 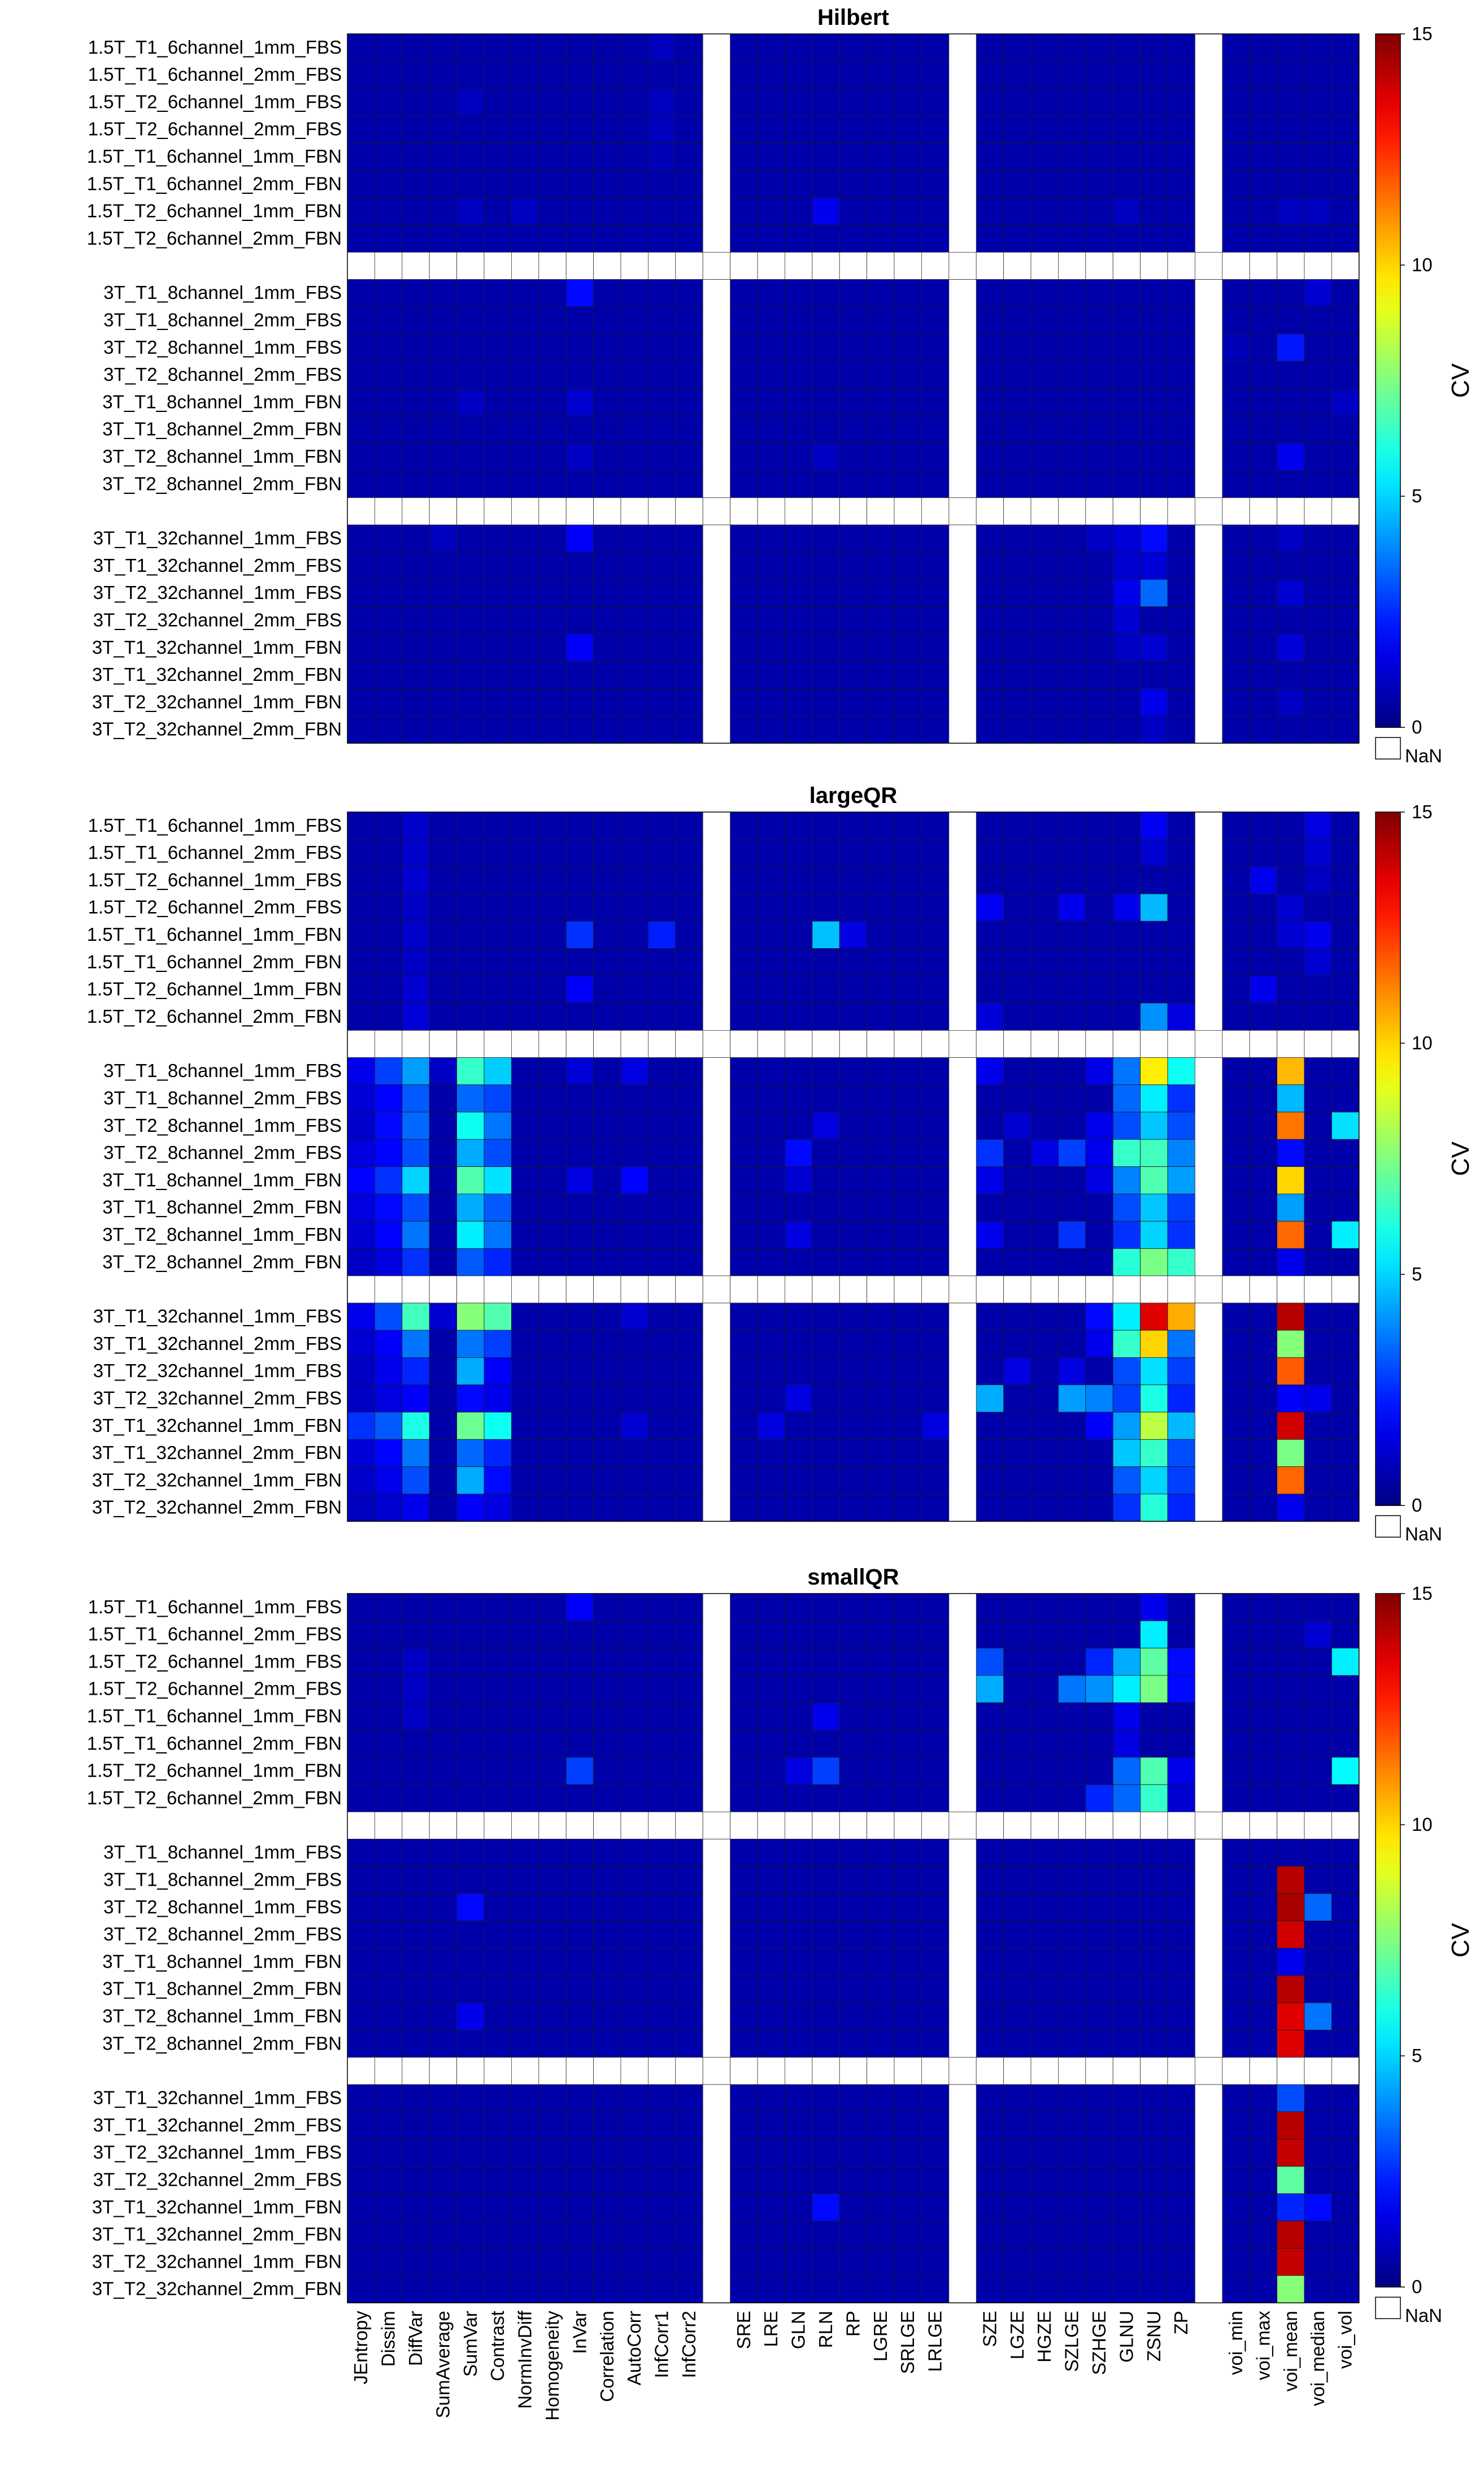 What do you see at coordinates (218, 1370) in the screenshot?
I see `row-label: 3T_T2_32channel_1mm_FBS` at bounding box center [218, 1370].